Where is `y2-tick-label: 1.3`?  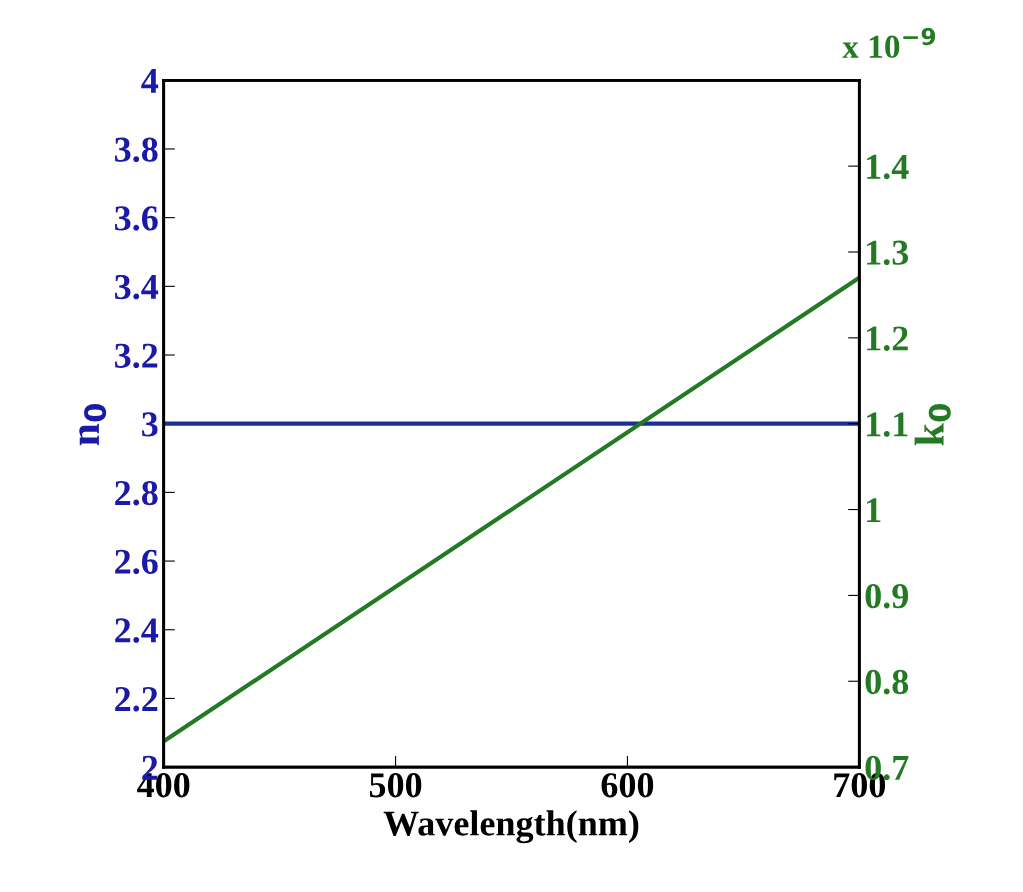 y2-tick-label: 1.3 is located at coordinates (888, 253).